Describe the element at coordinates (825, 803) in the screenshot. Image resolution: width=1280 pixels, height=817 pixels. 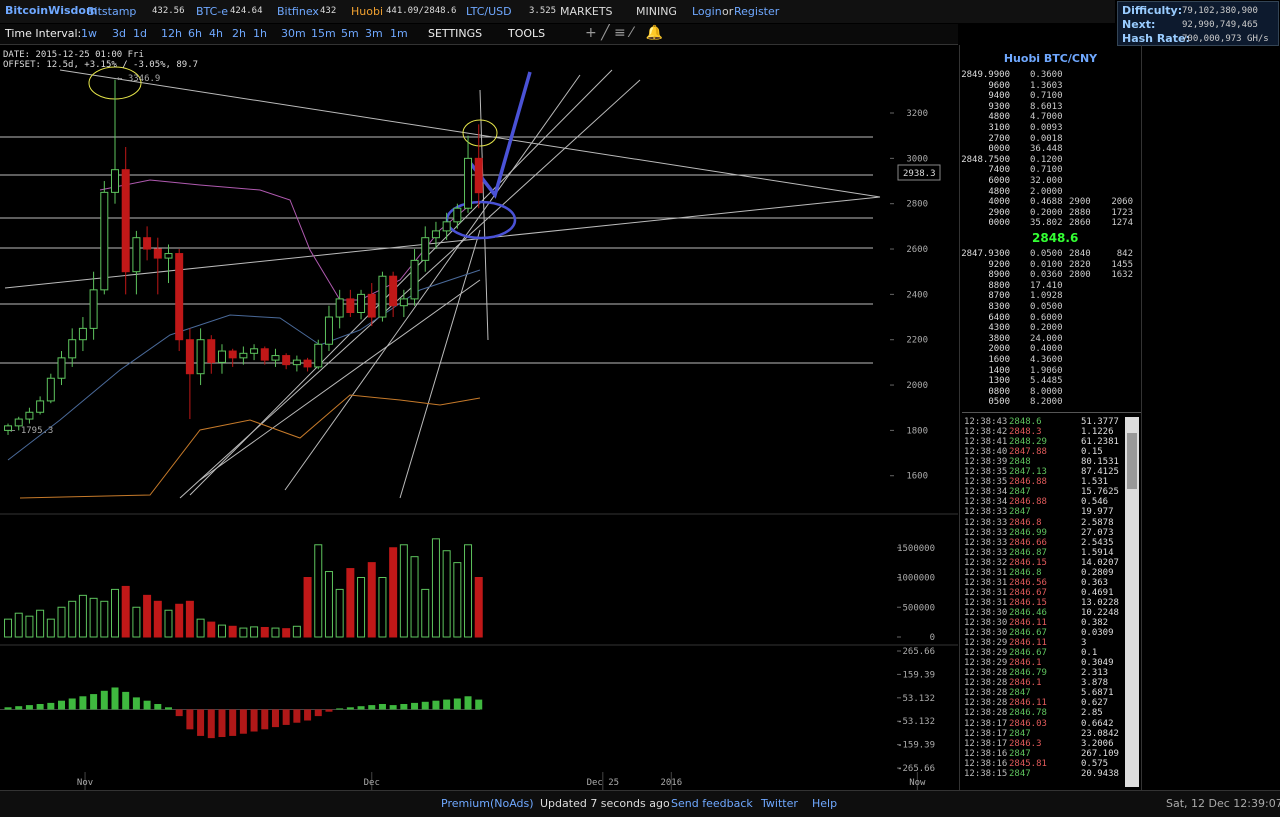
I see `help-link: Help` at that location.